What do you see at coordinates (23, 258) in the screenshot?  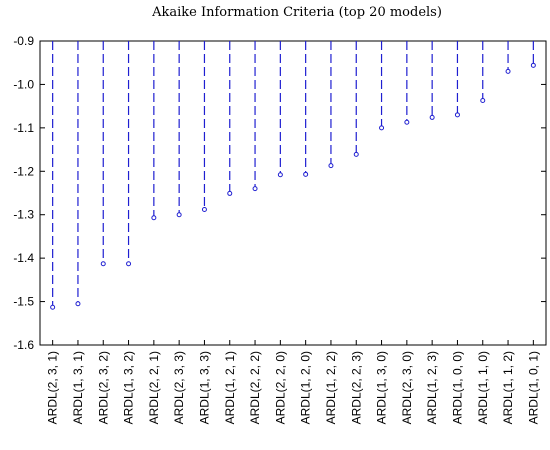 I see `y-tick-label: -1.4` at bounding box center [23, 258].